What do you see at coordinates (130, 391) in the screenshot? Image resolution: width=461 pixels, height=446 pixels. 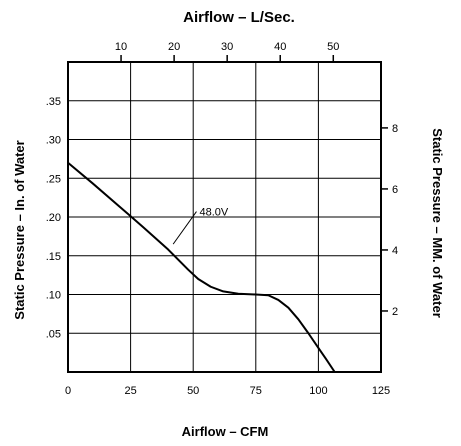 I see `x-tick-label: 25` at bounding box center [130, 391].